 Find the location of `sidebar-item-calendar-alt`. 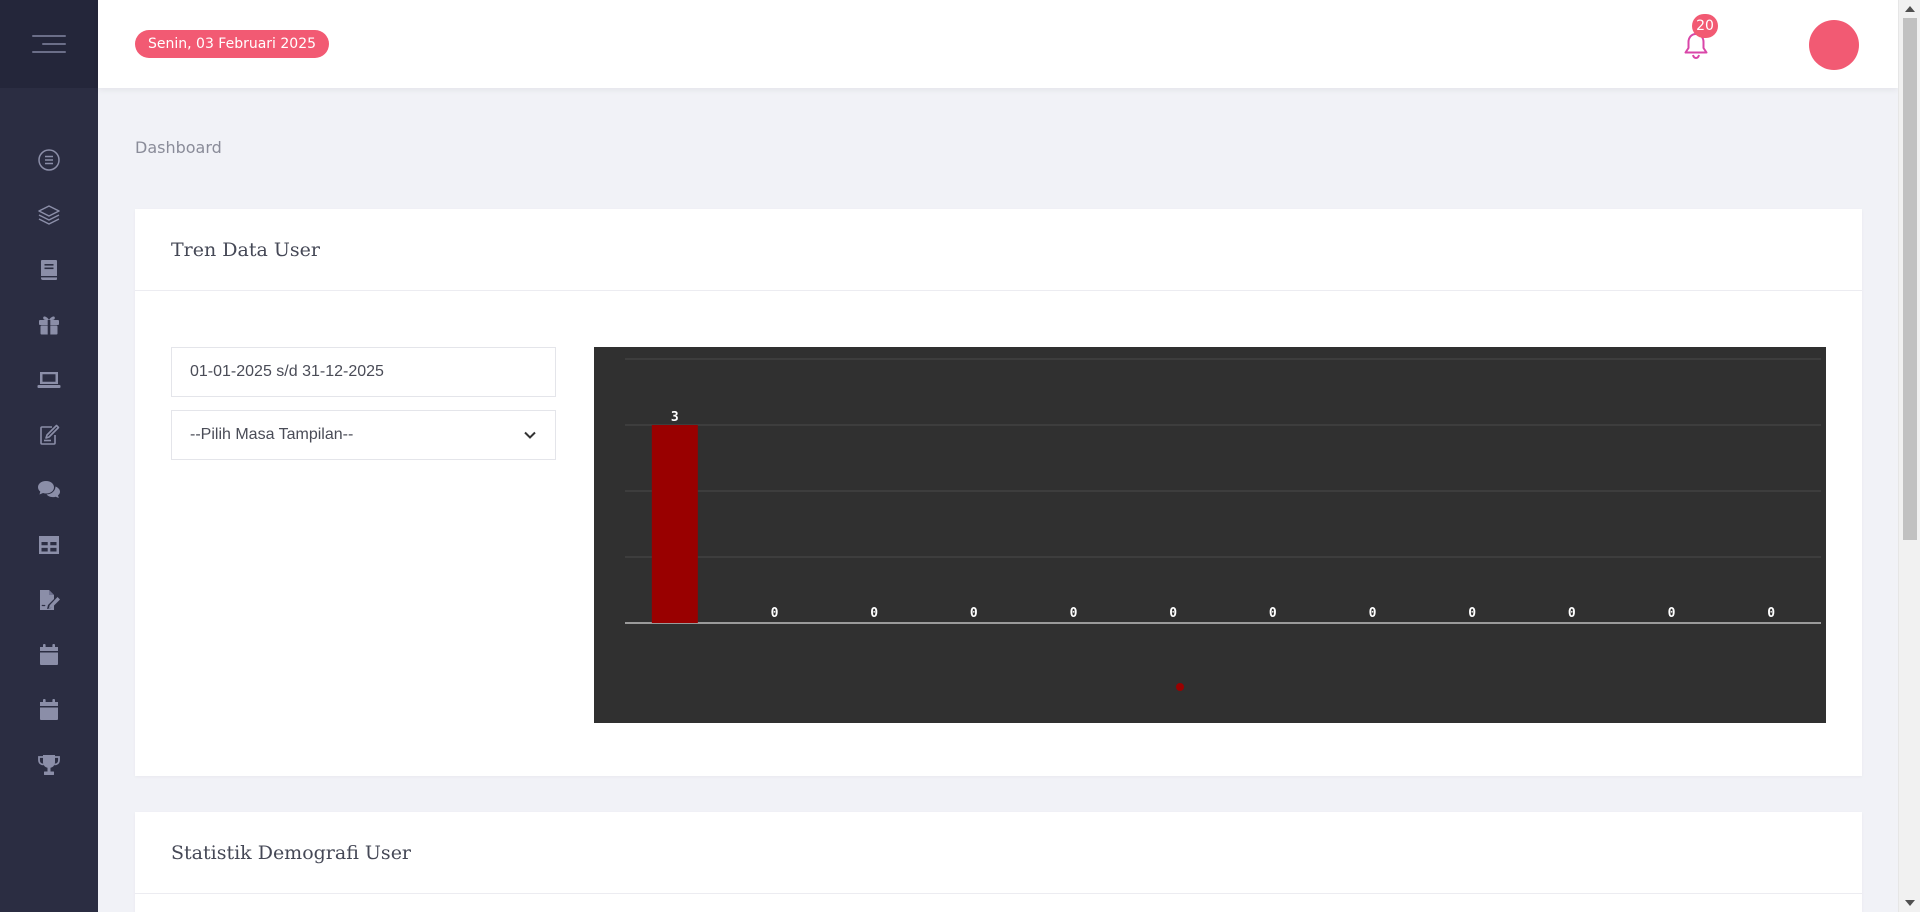

sidebar-item-calendar-alt is located at coordinates (49, 709).